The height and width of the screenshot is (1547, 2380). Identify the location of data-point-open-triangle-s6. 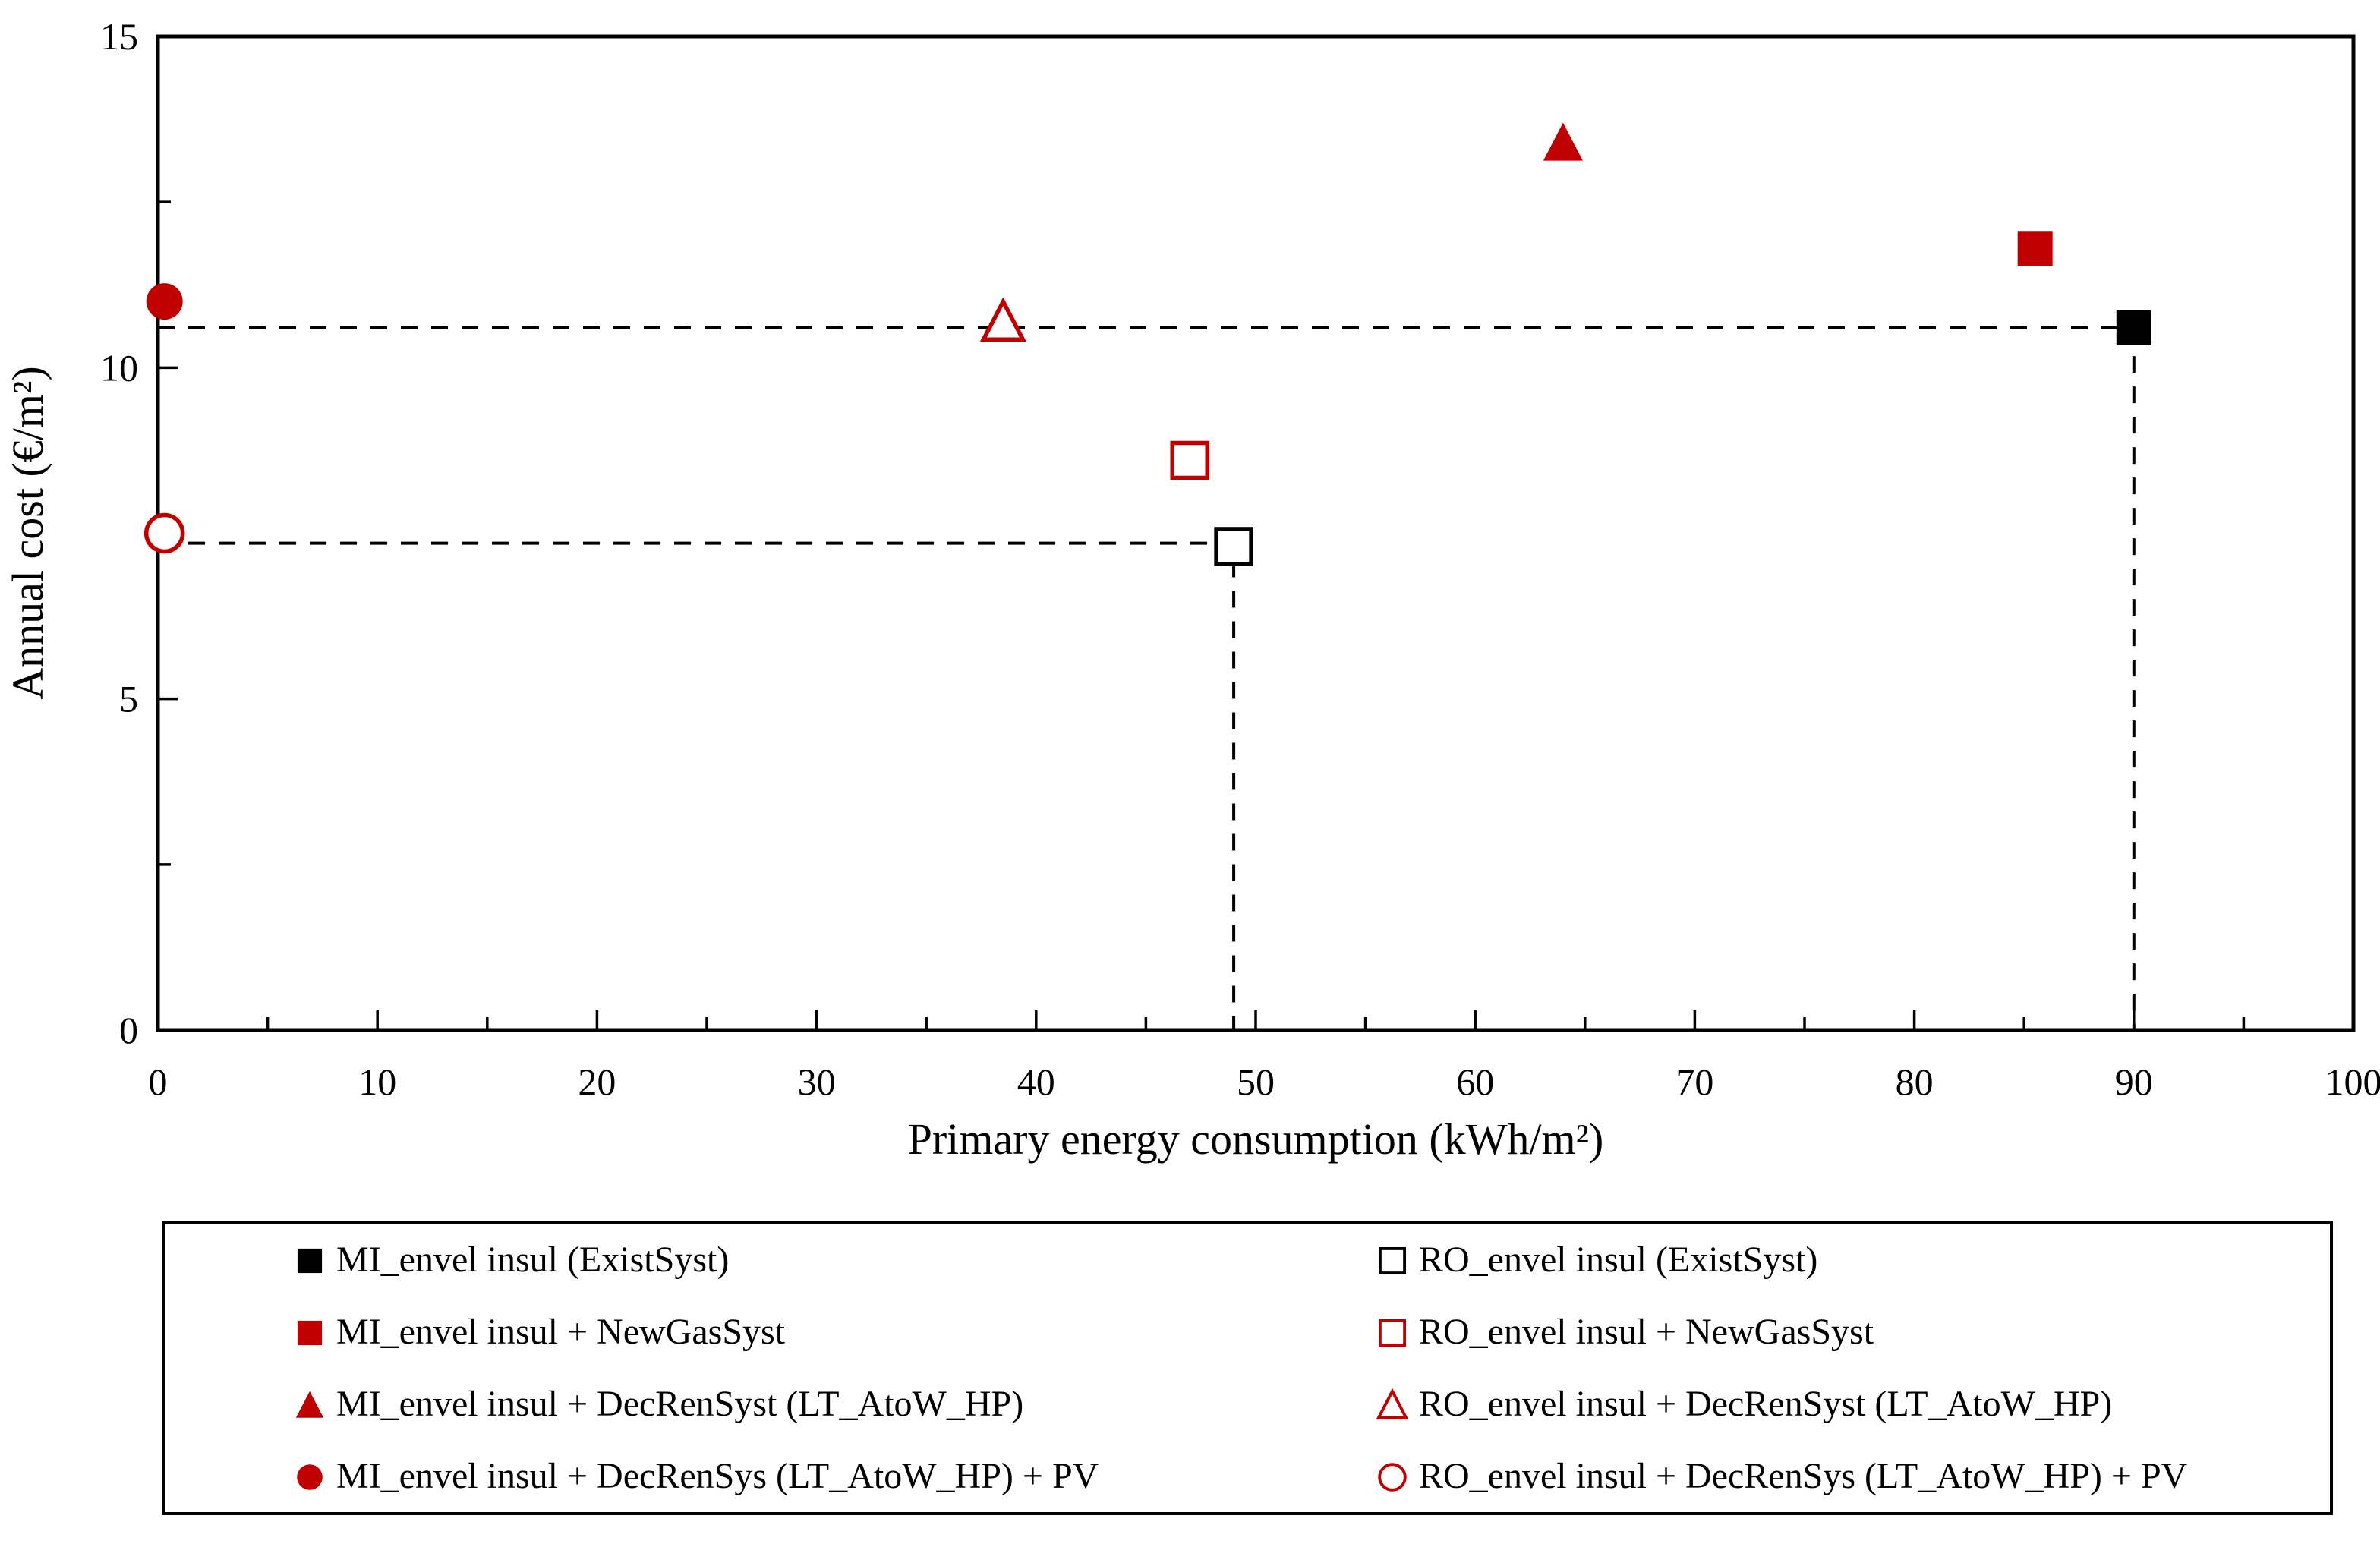
(1003, 319).